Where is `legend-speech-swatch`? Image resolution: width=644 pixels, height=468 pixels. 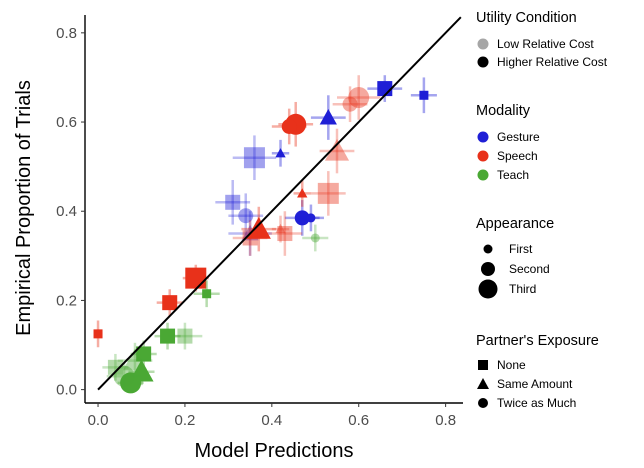
legend-speech-swatch is located at coordinates (483, 156).